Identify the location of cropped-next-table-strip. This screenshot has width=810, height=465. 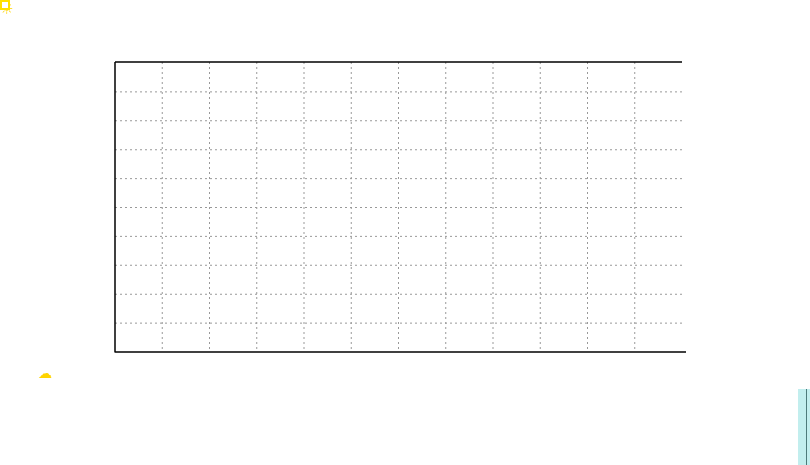
(804, 427).